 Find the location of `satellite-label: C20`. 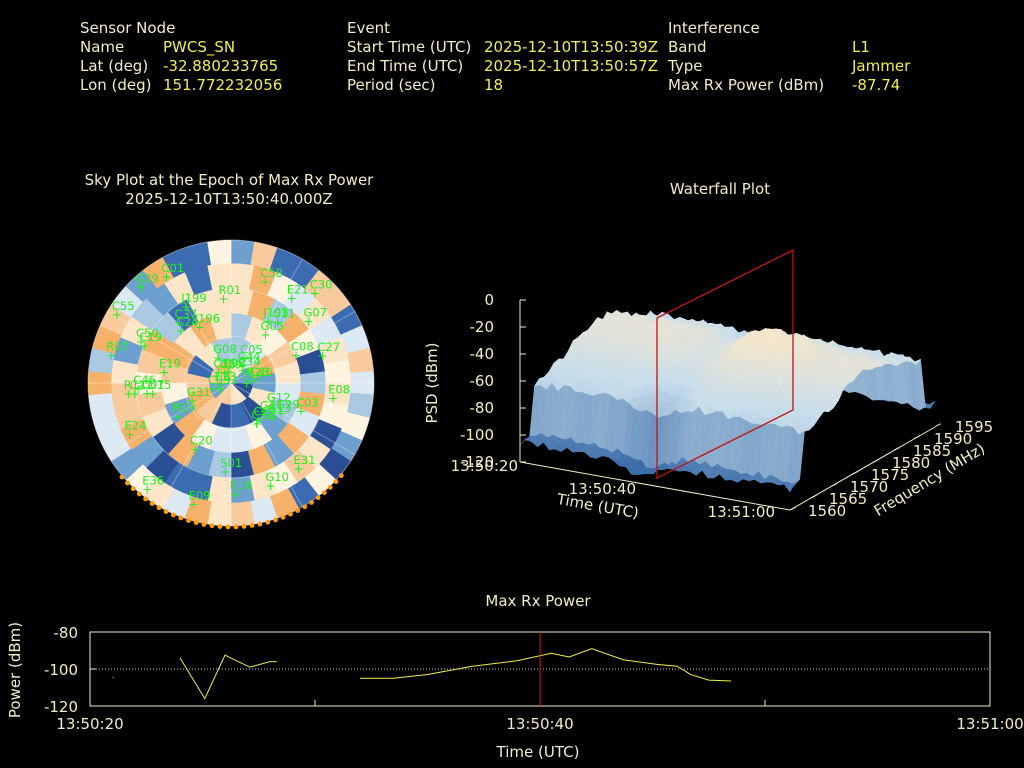

satellite-label: C20 is located at coordinates (201, 441).